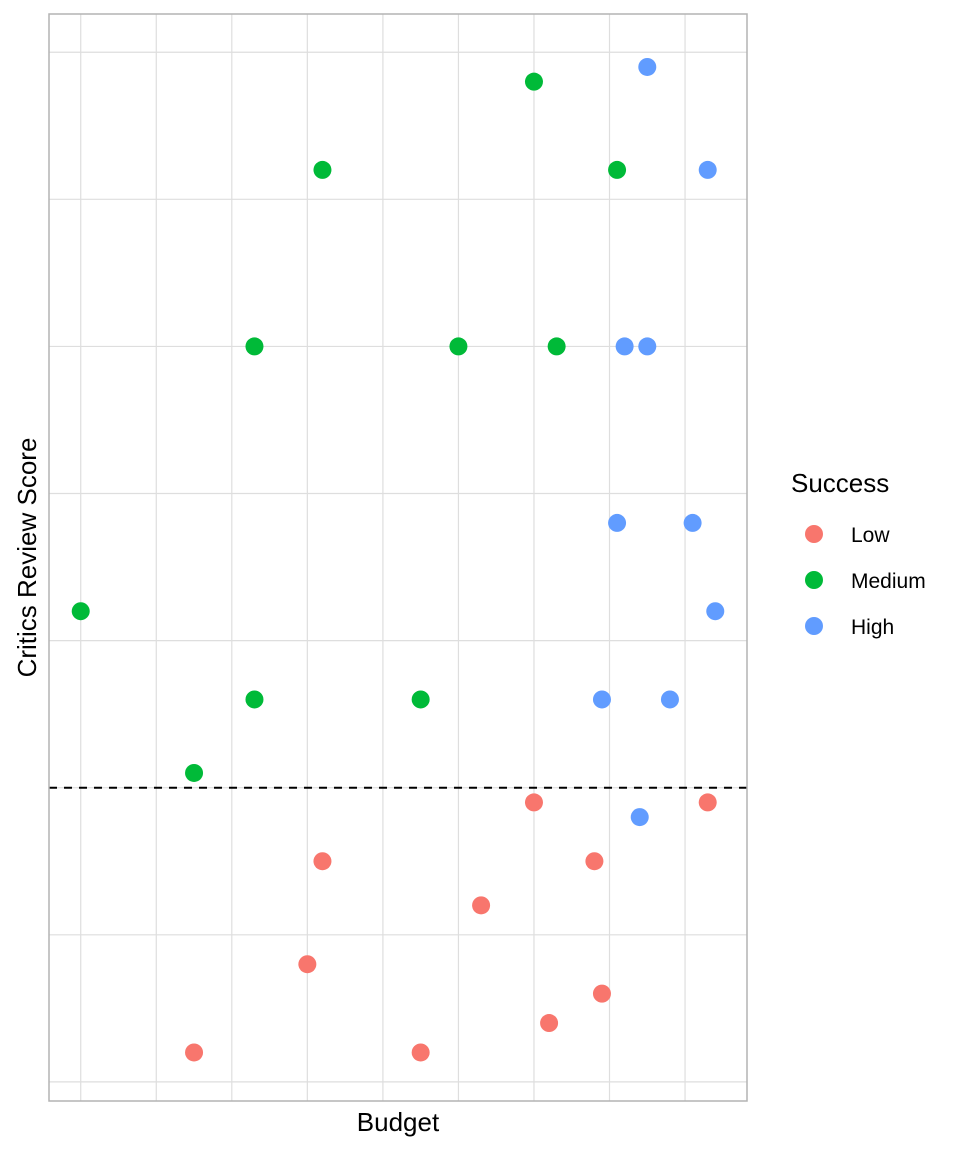 Image resolution: width=960 pixels, height=1152 pixels. I want to click on legend-item-medium: Medium, so click(865, 581).